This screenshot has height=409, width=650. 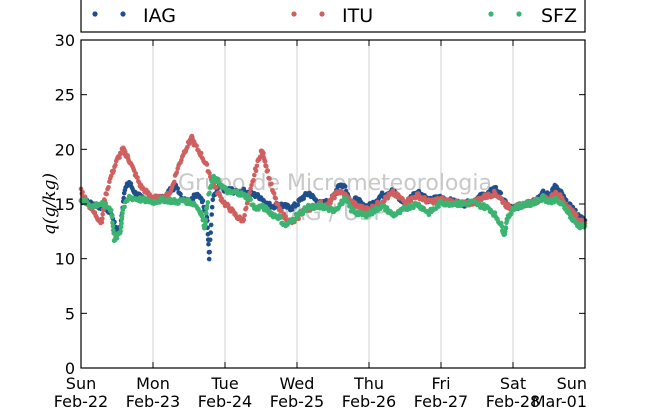 What do you see at coordinates (369, 400) in the screenshot?
I see `x-tick-label-date: Feb-26` at bounding box center [369, 400].